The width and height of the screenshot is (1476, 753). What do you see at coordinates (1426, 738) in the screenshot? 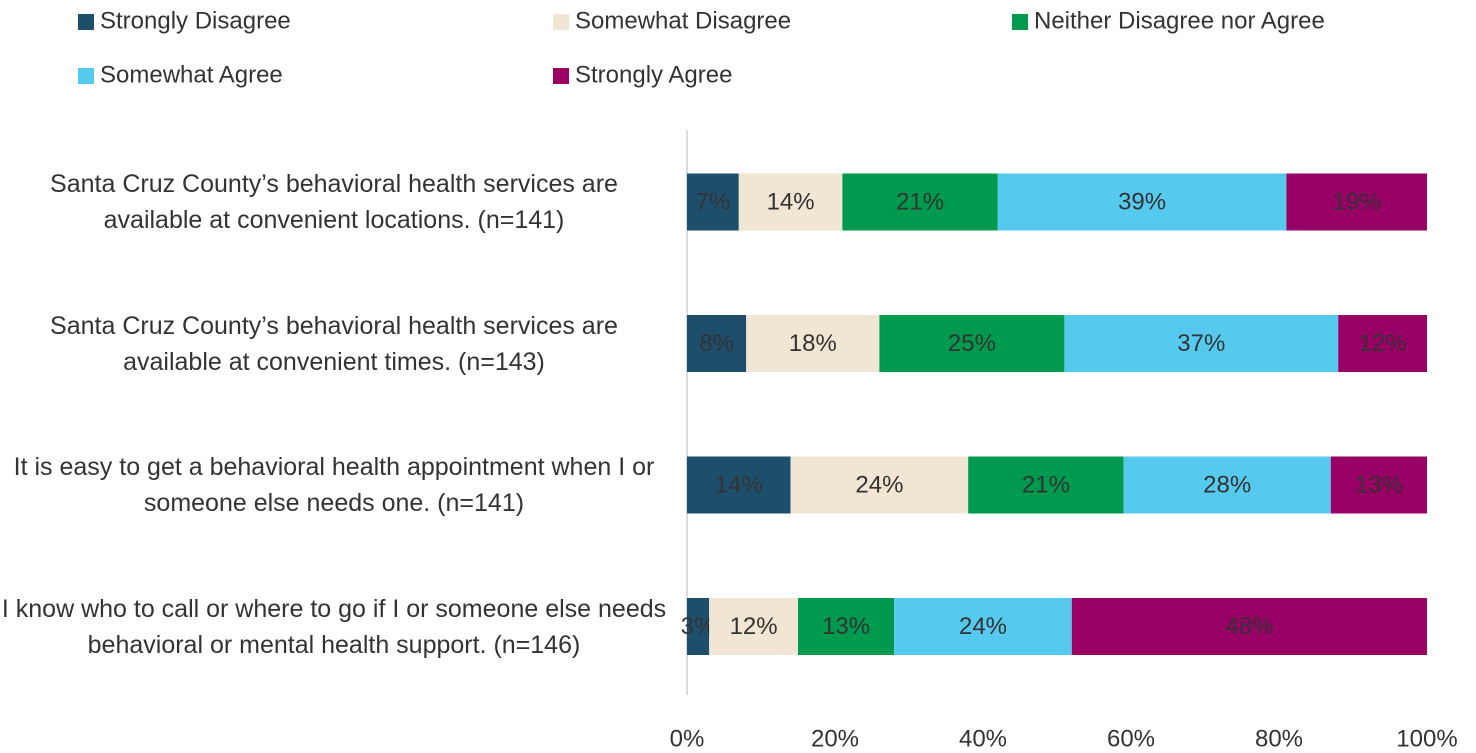
I see `x-tick-label: 100%` at bounding box center [1426, 738].